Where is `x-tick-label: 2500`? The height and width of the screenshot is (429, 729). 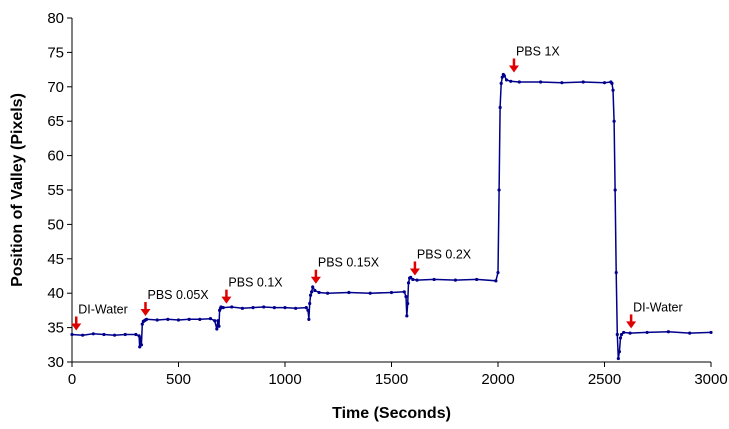 x-tick-label: 2500 is located at coordinates (604, 379).